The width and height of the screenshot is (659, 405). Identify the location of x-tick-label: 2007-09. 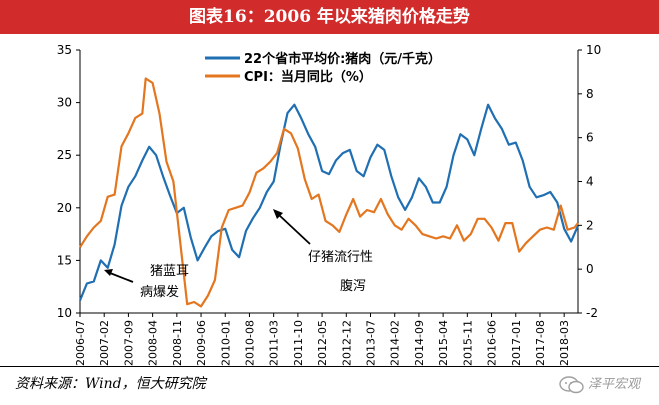
(128, 343).